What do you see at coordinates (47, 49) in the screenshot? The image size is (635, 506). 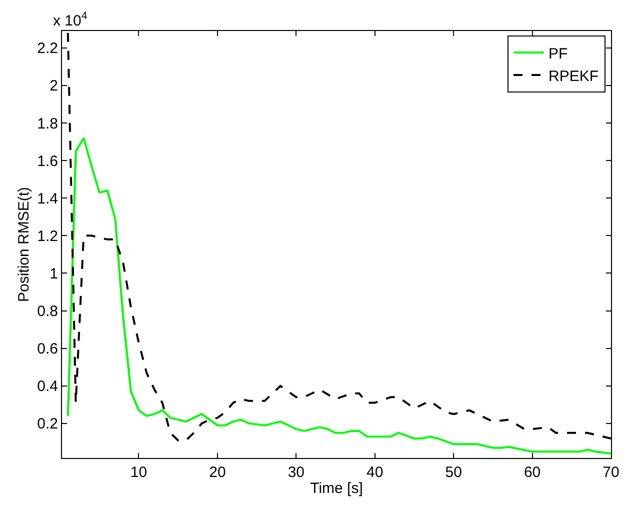 I see `y-tick-label: 2.2` at bounding box center [47, 49].